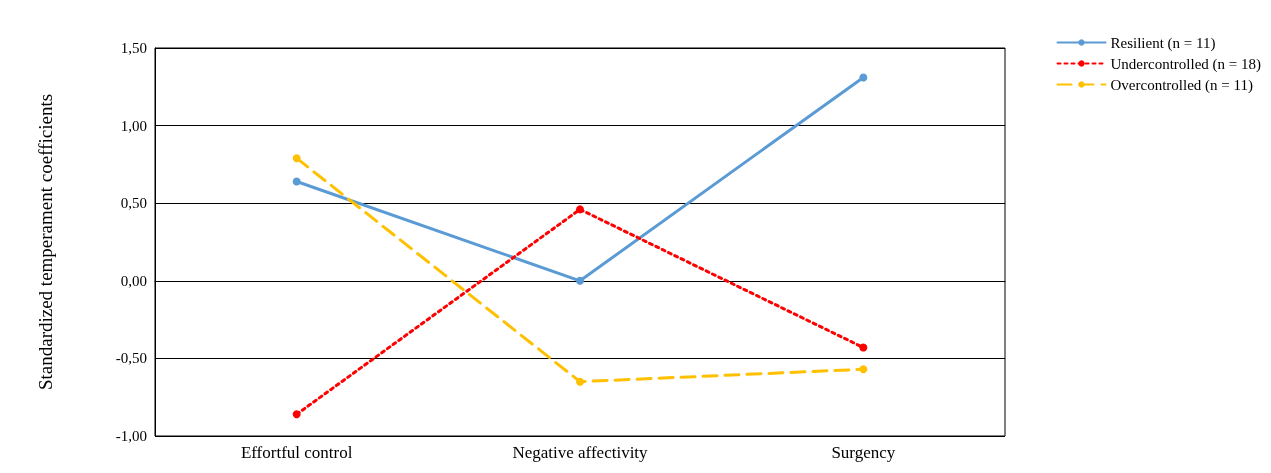  What do you see at coordinates (131, 436) in the screenshot?
I see `y-tick-label: -1,00` at bounding box center [131, 436].